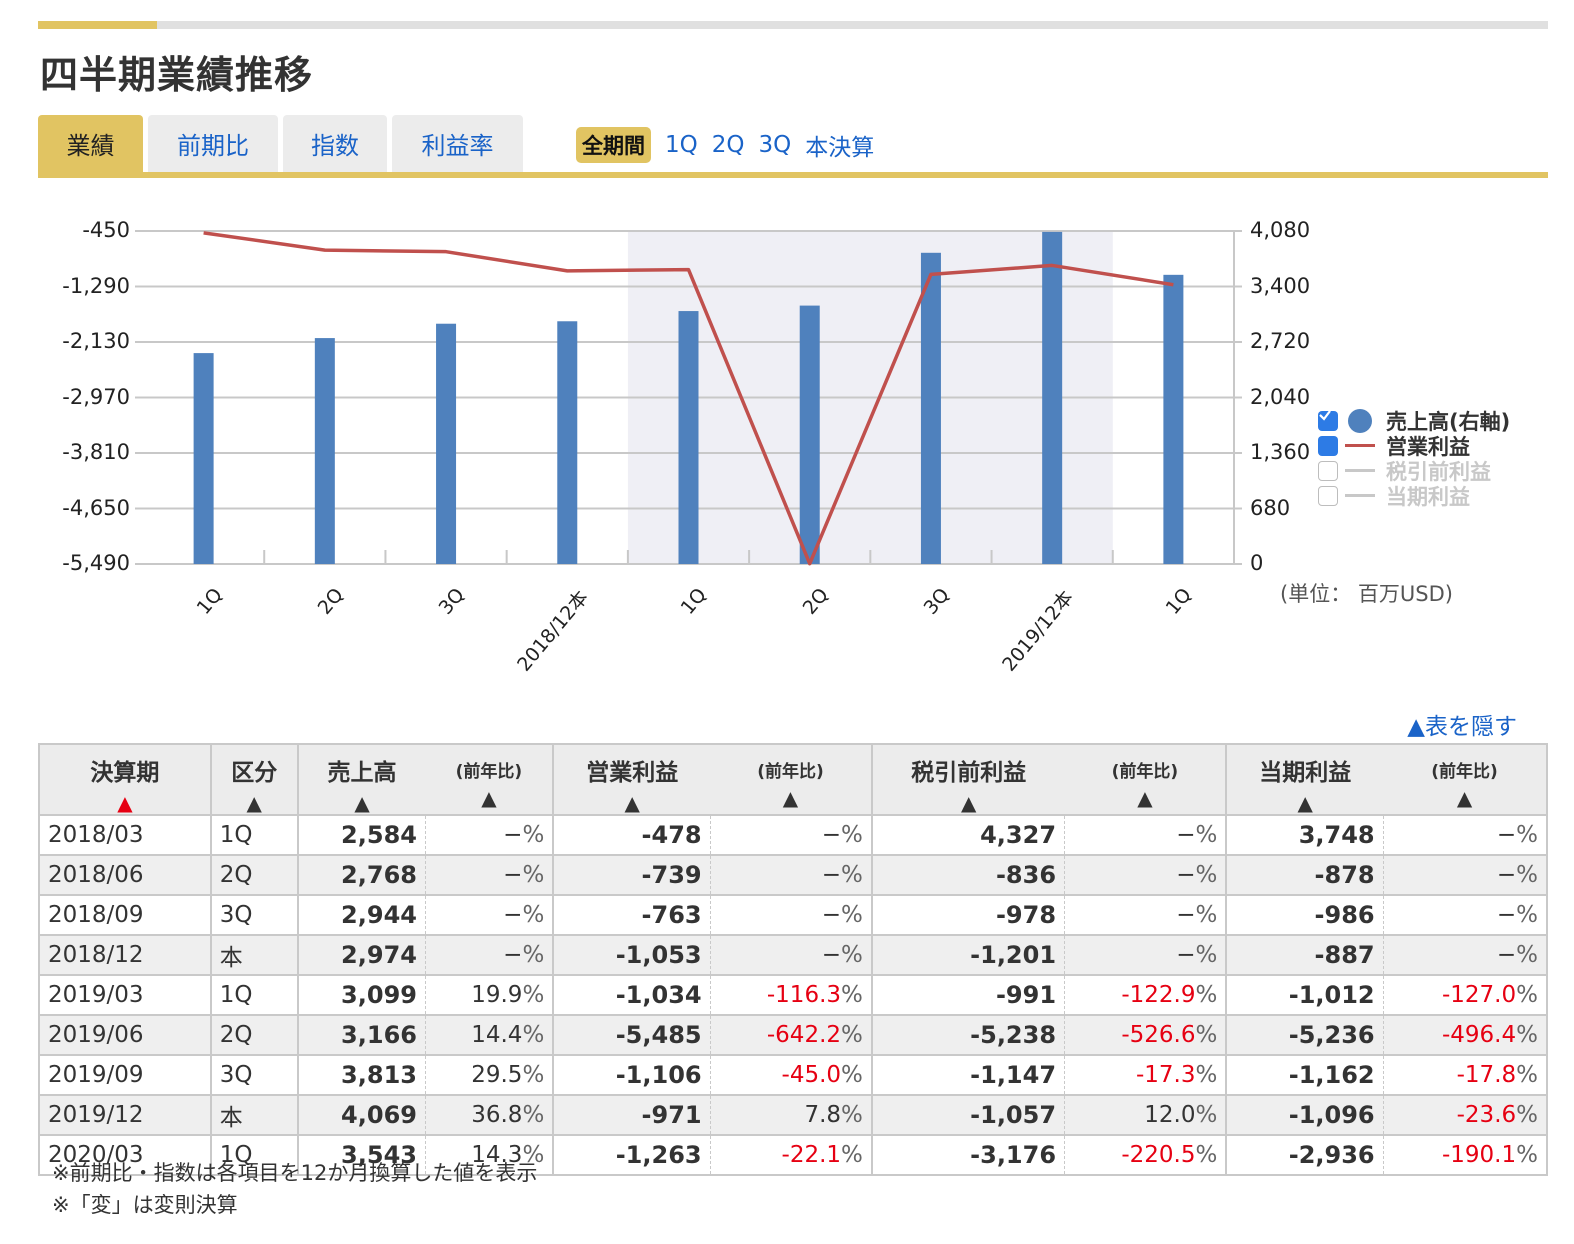 This screenshot has height=1244, width=1574. What do you see at coordinates (1305, 835) in the screenshot?
I see `cell-net-income: 3,748` at bounding box center [1305, 835].